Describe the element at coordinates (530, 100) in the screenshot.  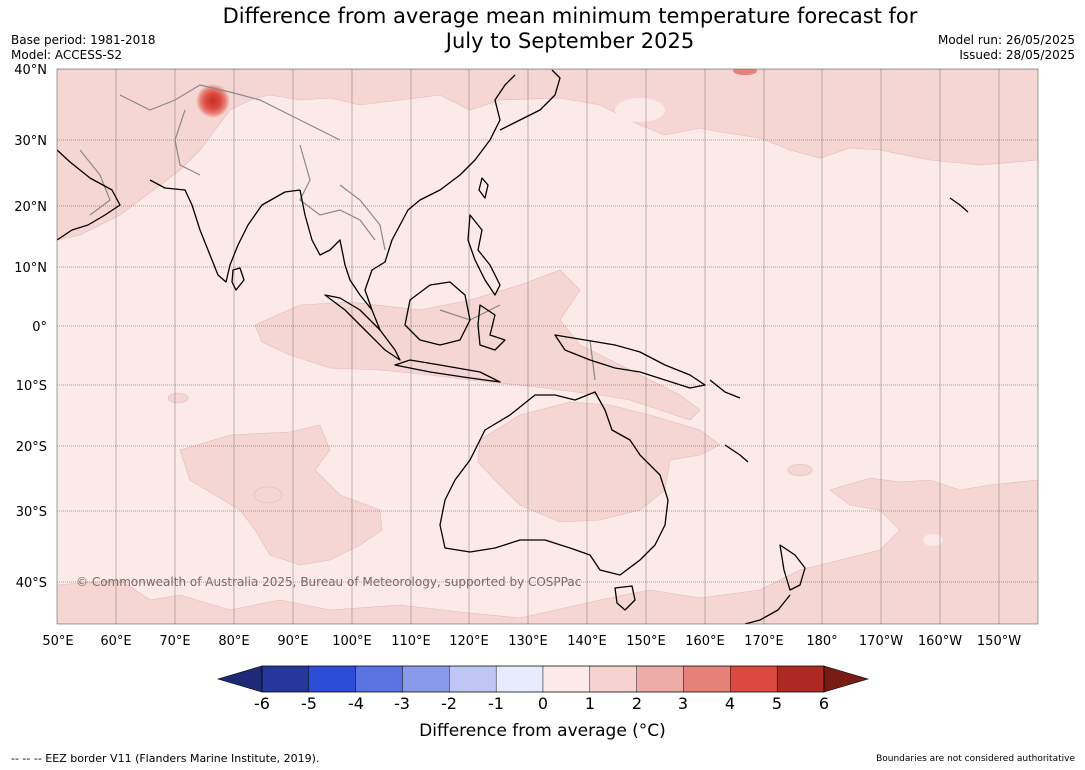
I see `coast-japan` at that location.